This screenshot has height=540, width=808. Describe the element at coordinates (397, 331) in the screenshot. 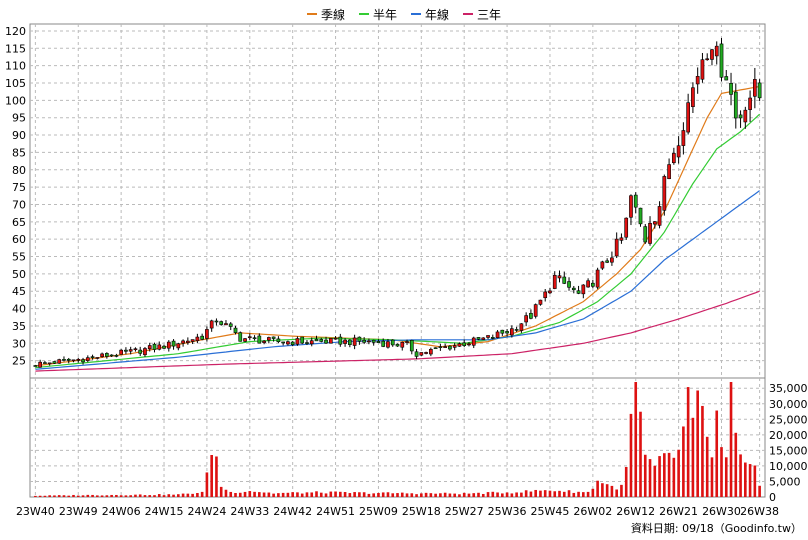

I see `ma-line` at that location.